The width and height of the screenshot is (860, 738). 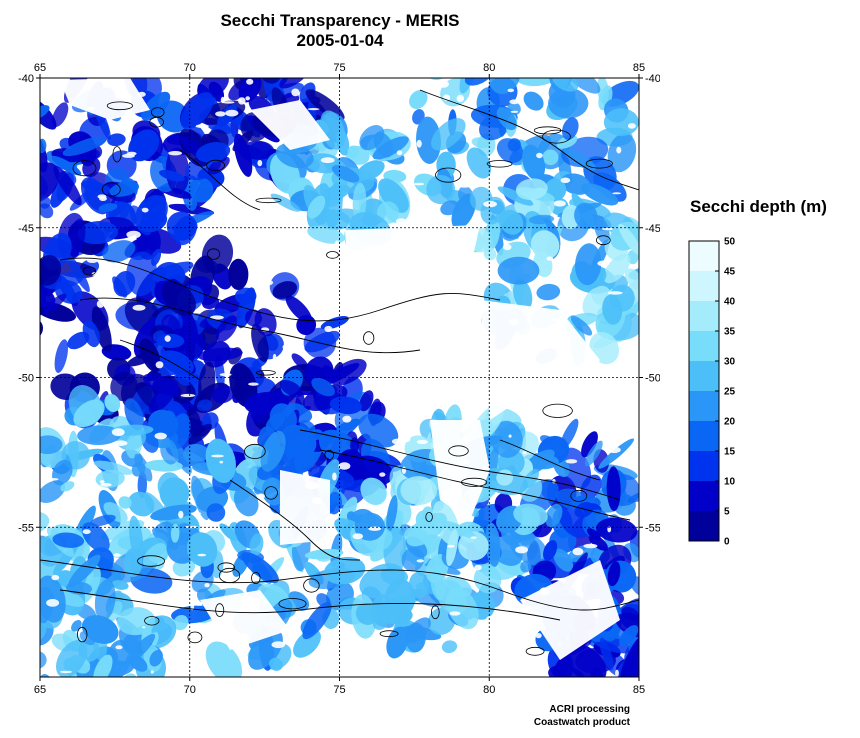 What do you see at coordinates (730, 332) in the screenshot?
I see `colorbar-tick-label: 35` at bounding box center [730, 332].